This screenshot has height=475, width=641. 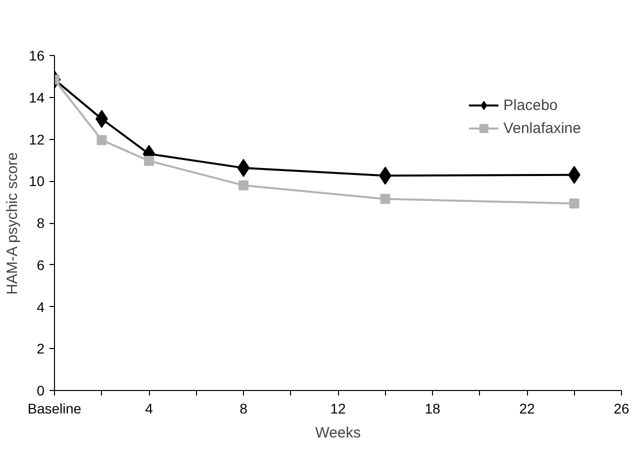 I want to click on x-tick-label: 8, so click(x=244, y=408).